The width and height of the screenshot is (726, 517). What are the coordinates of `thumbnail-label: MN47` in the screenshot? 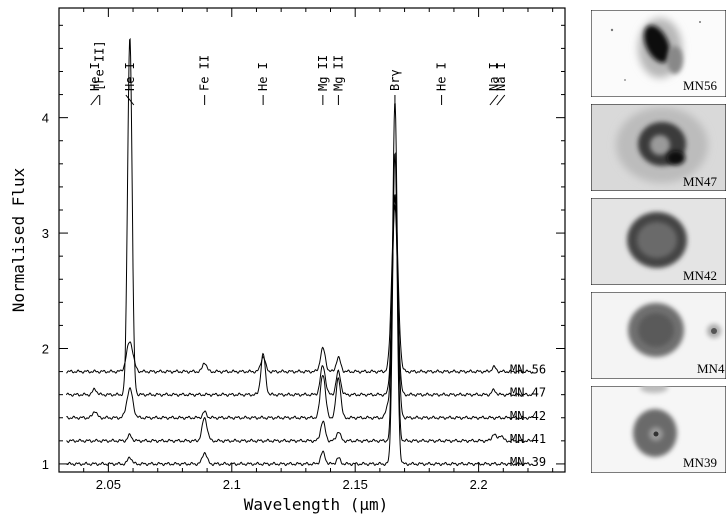 It's located at (700, 181).